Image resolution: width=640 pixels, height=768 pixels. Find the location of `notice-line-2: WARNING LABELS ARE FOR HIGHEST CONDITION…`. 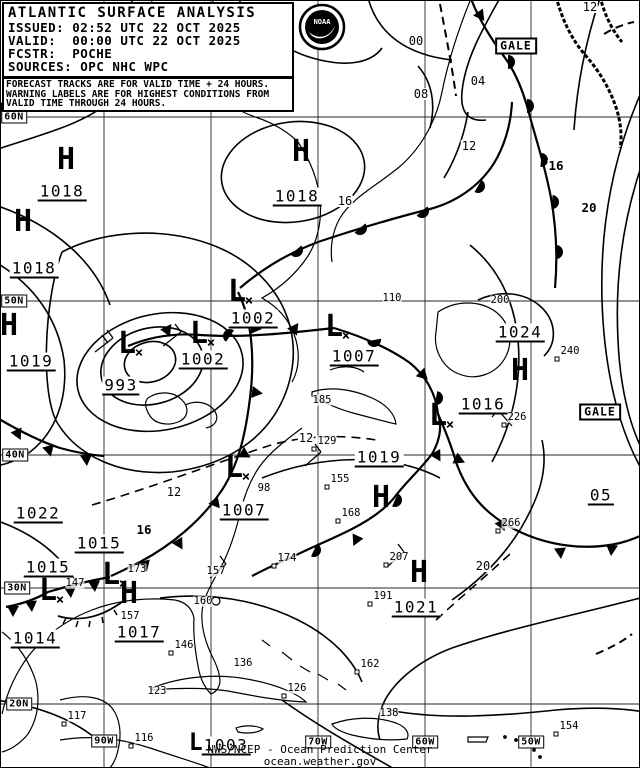

notice-line-2: WARNING LABELS ARE FOR HIGHEST CONDITION… is located at coordinates (138, 94).